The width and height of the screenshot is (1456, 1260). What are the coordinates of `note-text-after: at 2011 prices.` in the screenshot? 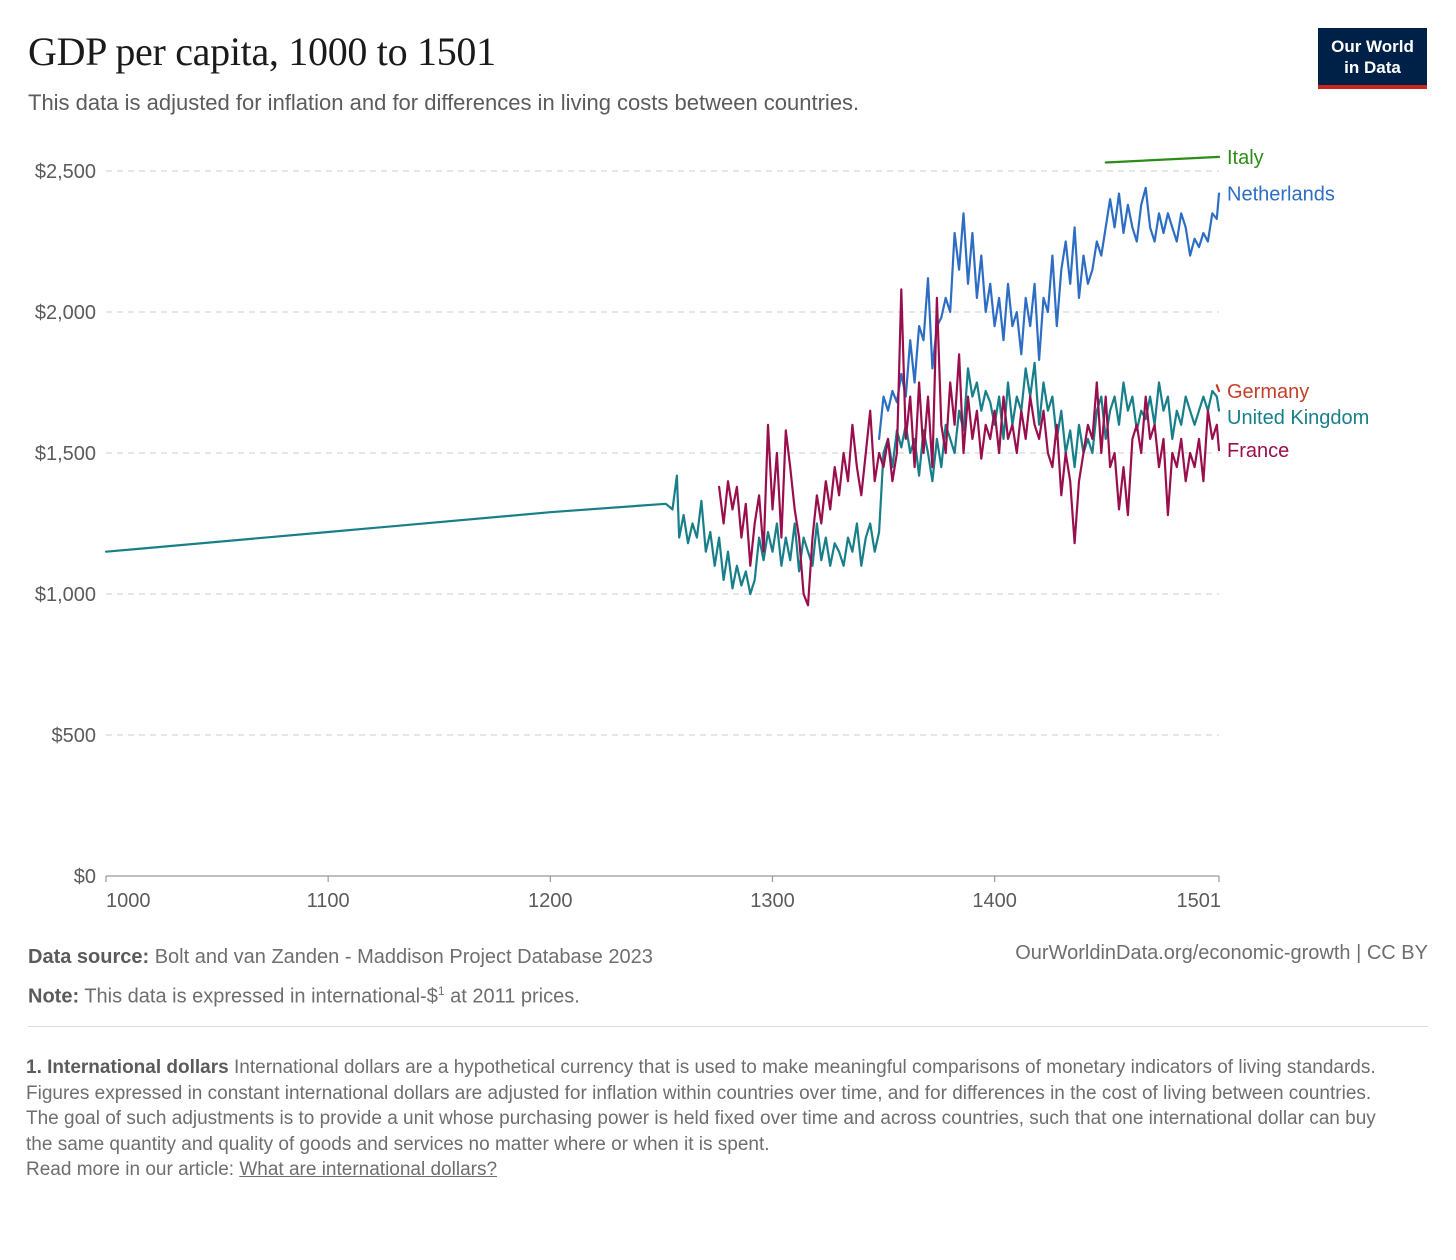 It's located at (512, 996).